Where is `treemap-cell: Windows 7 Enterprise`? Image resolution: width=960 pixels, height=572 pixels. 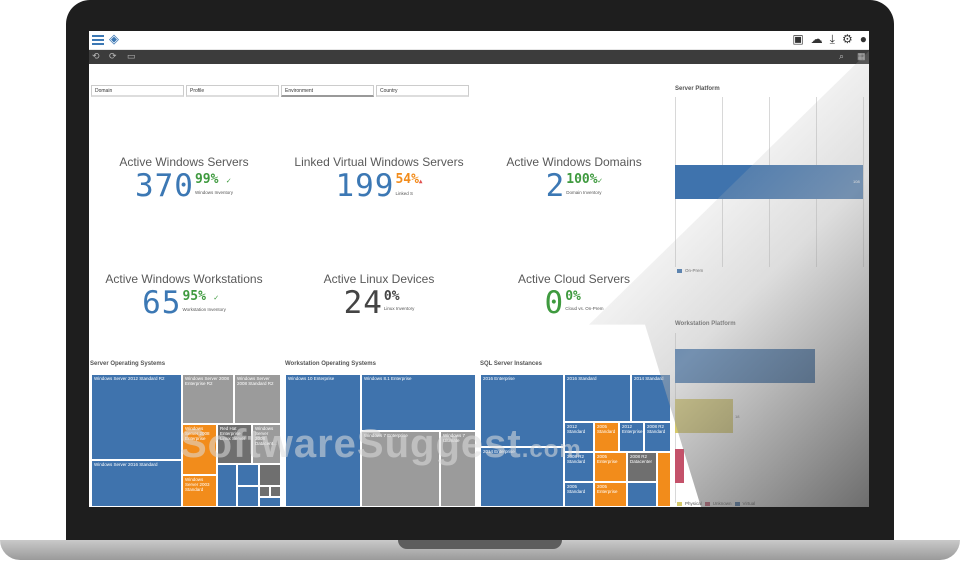 treemap-cell: Windows 7 Enterprise is located at coordinates (400, 469).